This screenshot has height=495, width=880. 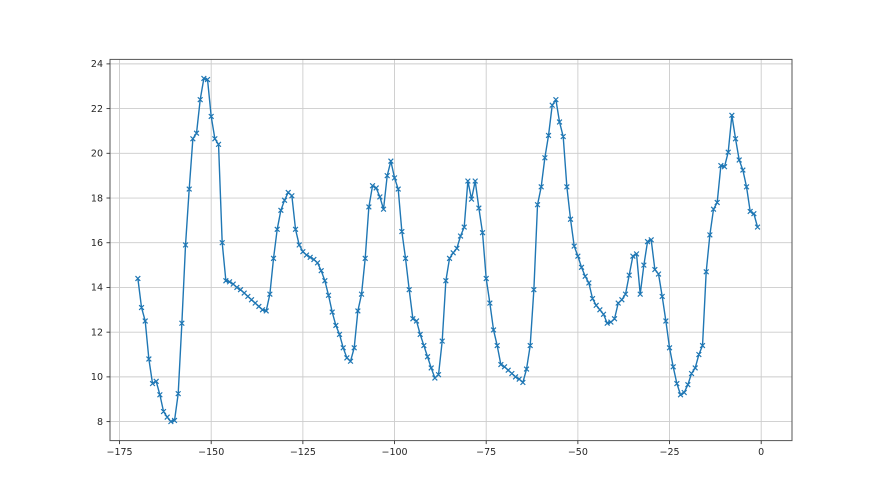 I want to click on y-tick-label: 12, so click(x=97, y=332).